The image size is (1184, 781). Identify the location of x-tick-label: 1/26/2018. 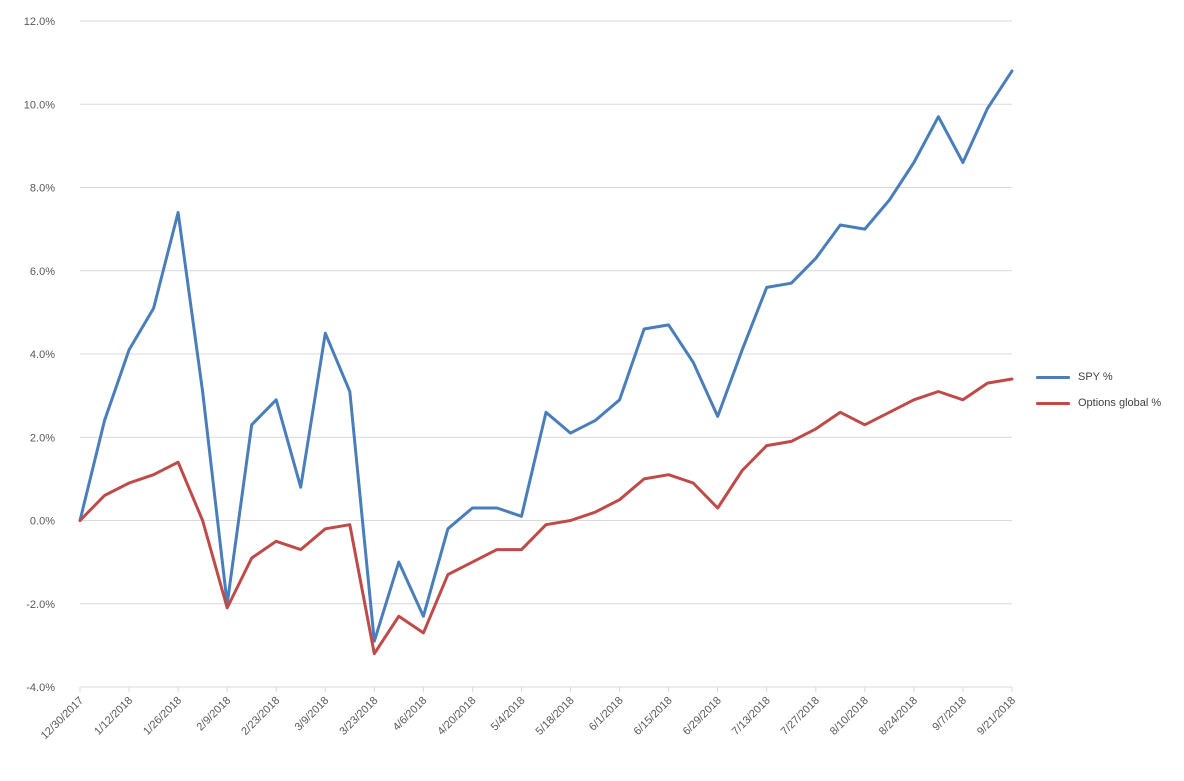
(162, 716).